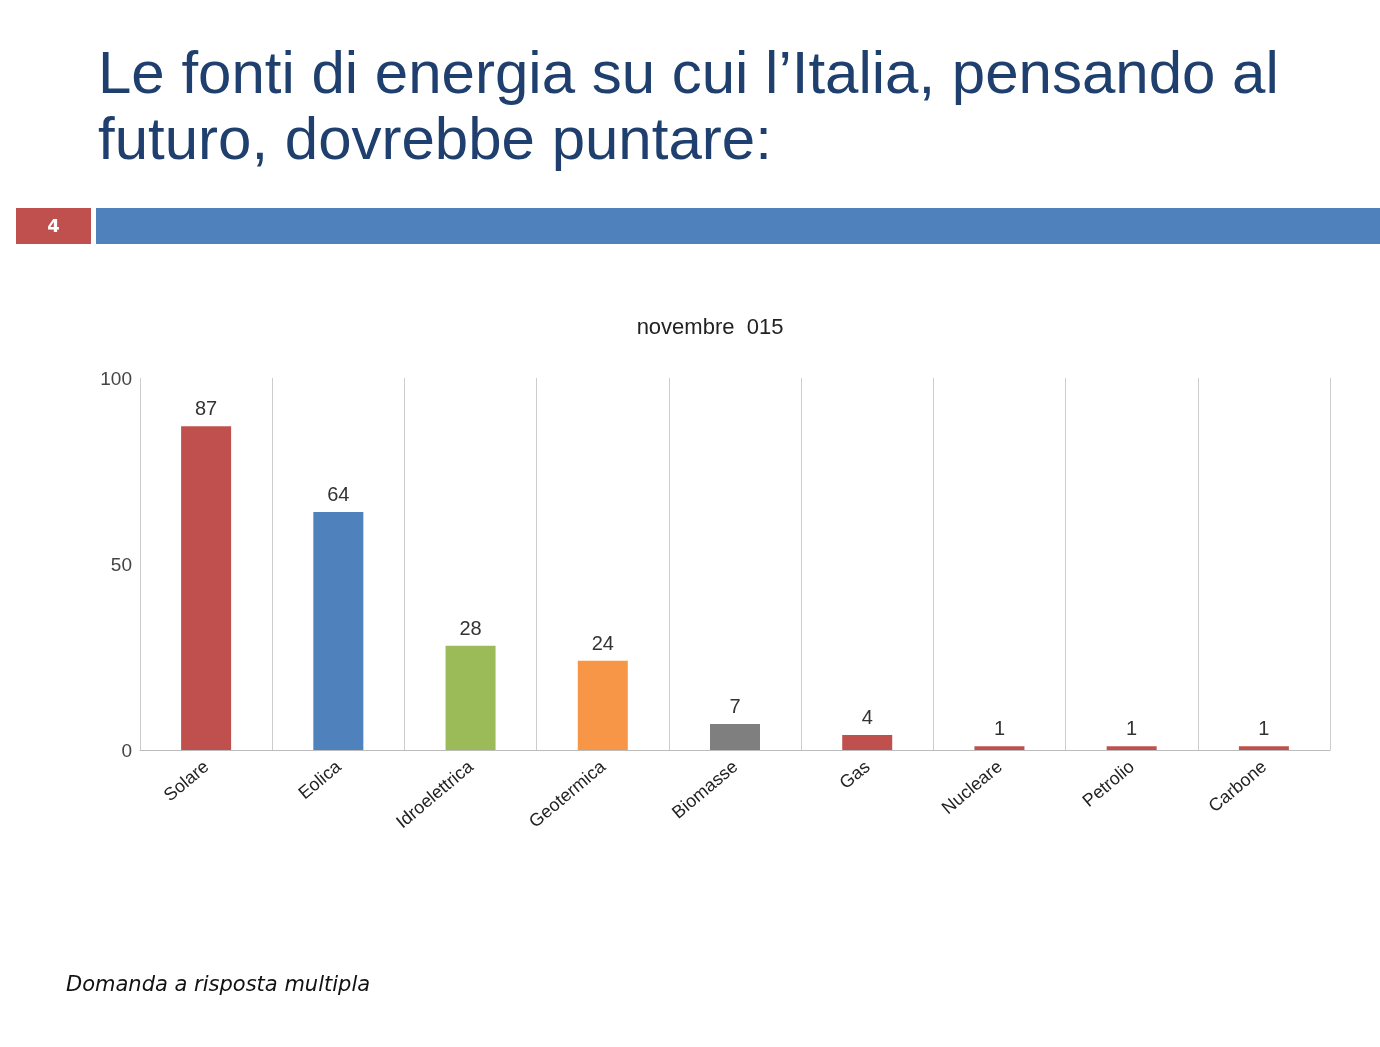 Image resolution: width=1380 pixels, height=1047 pixels. I want to click on data-label: 24, so click(602, 642).